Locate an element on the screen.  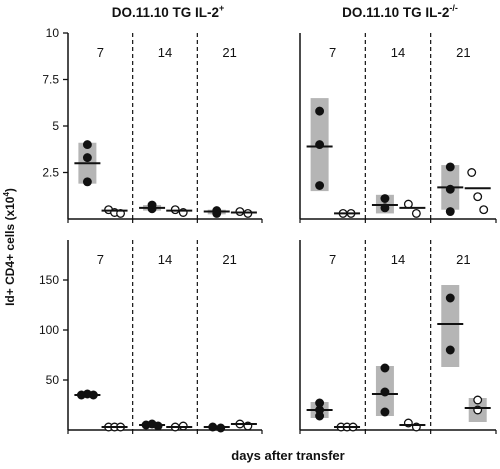
y-tick-label: 50 is located at coordinates (53, 380).